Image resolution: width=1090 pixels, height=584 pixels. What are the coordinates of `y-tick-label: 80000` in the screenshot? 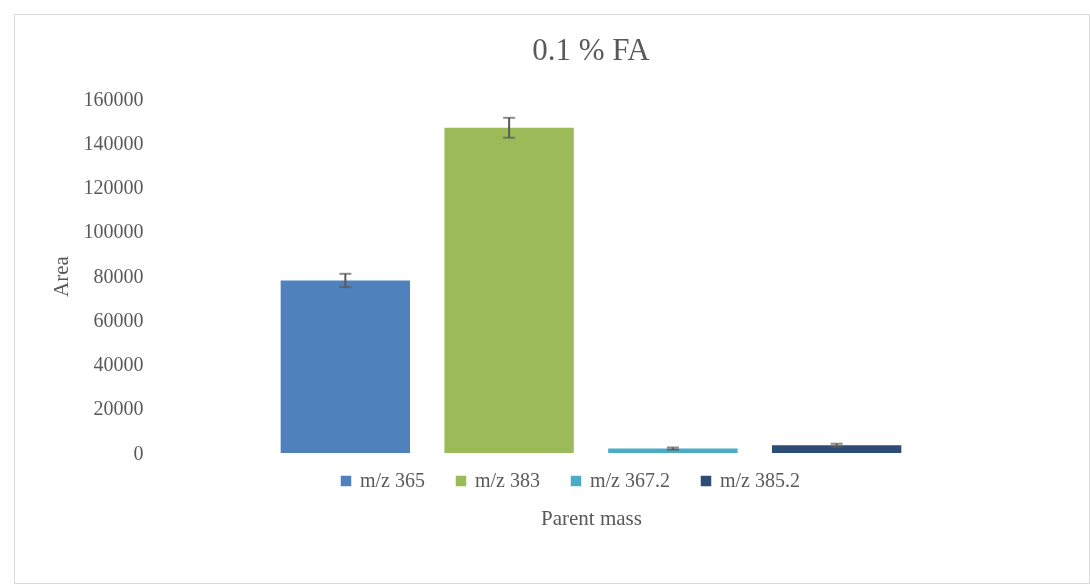 It's located at (118, 275).